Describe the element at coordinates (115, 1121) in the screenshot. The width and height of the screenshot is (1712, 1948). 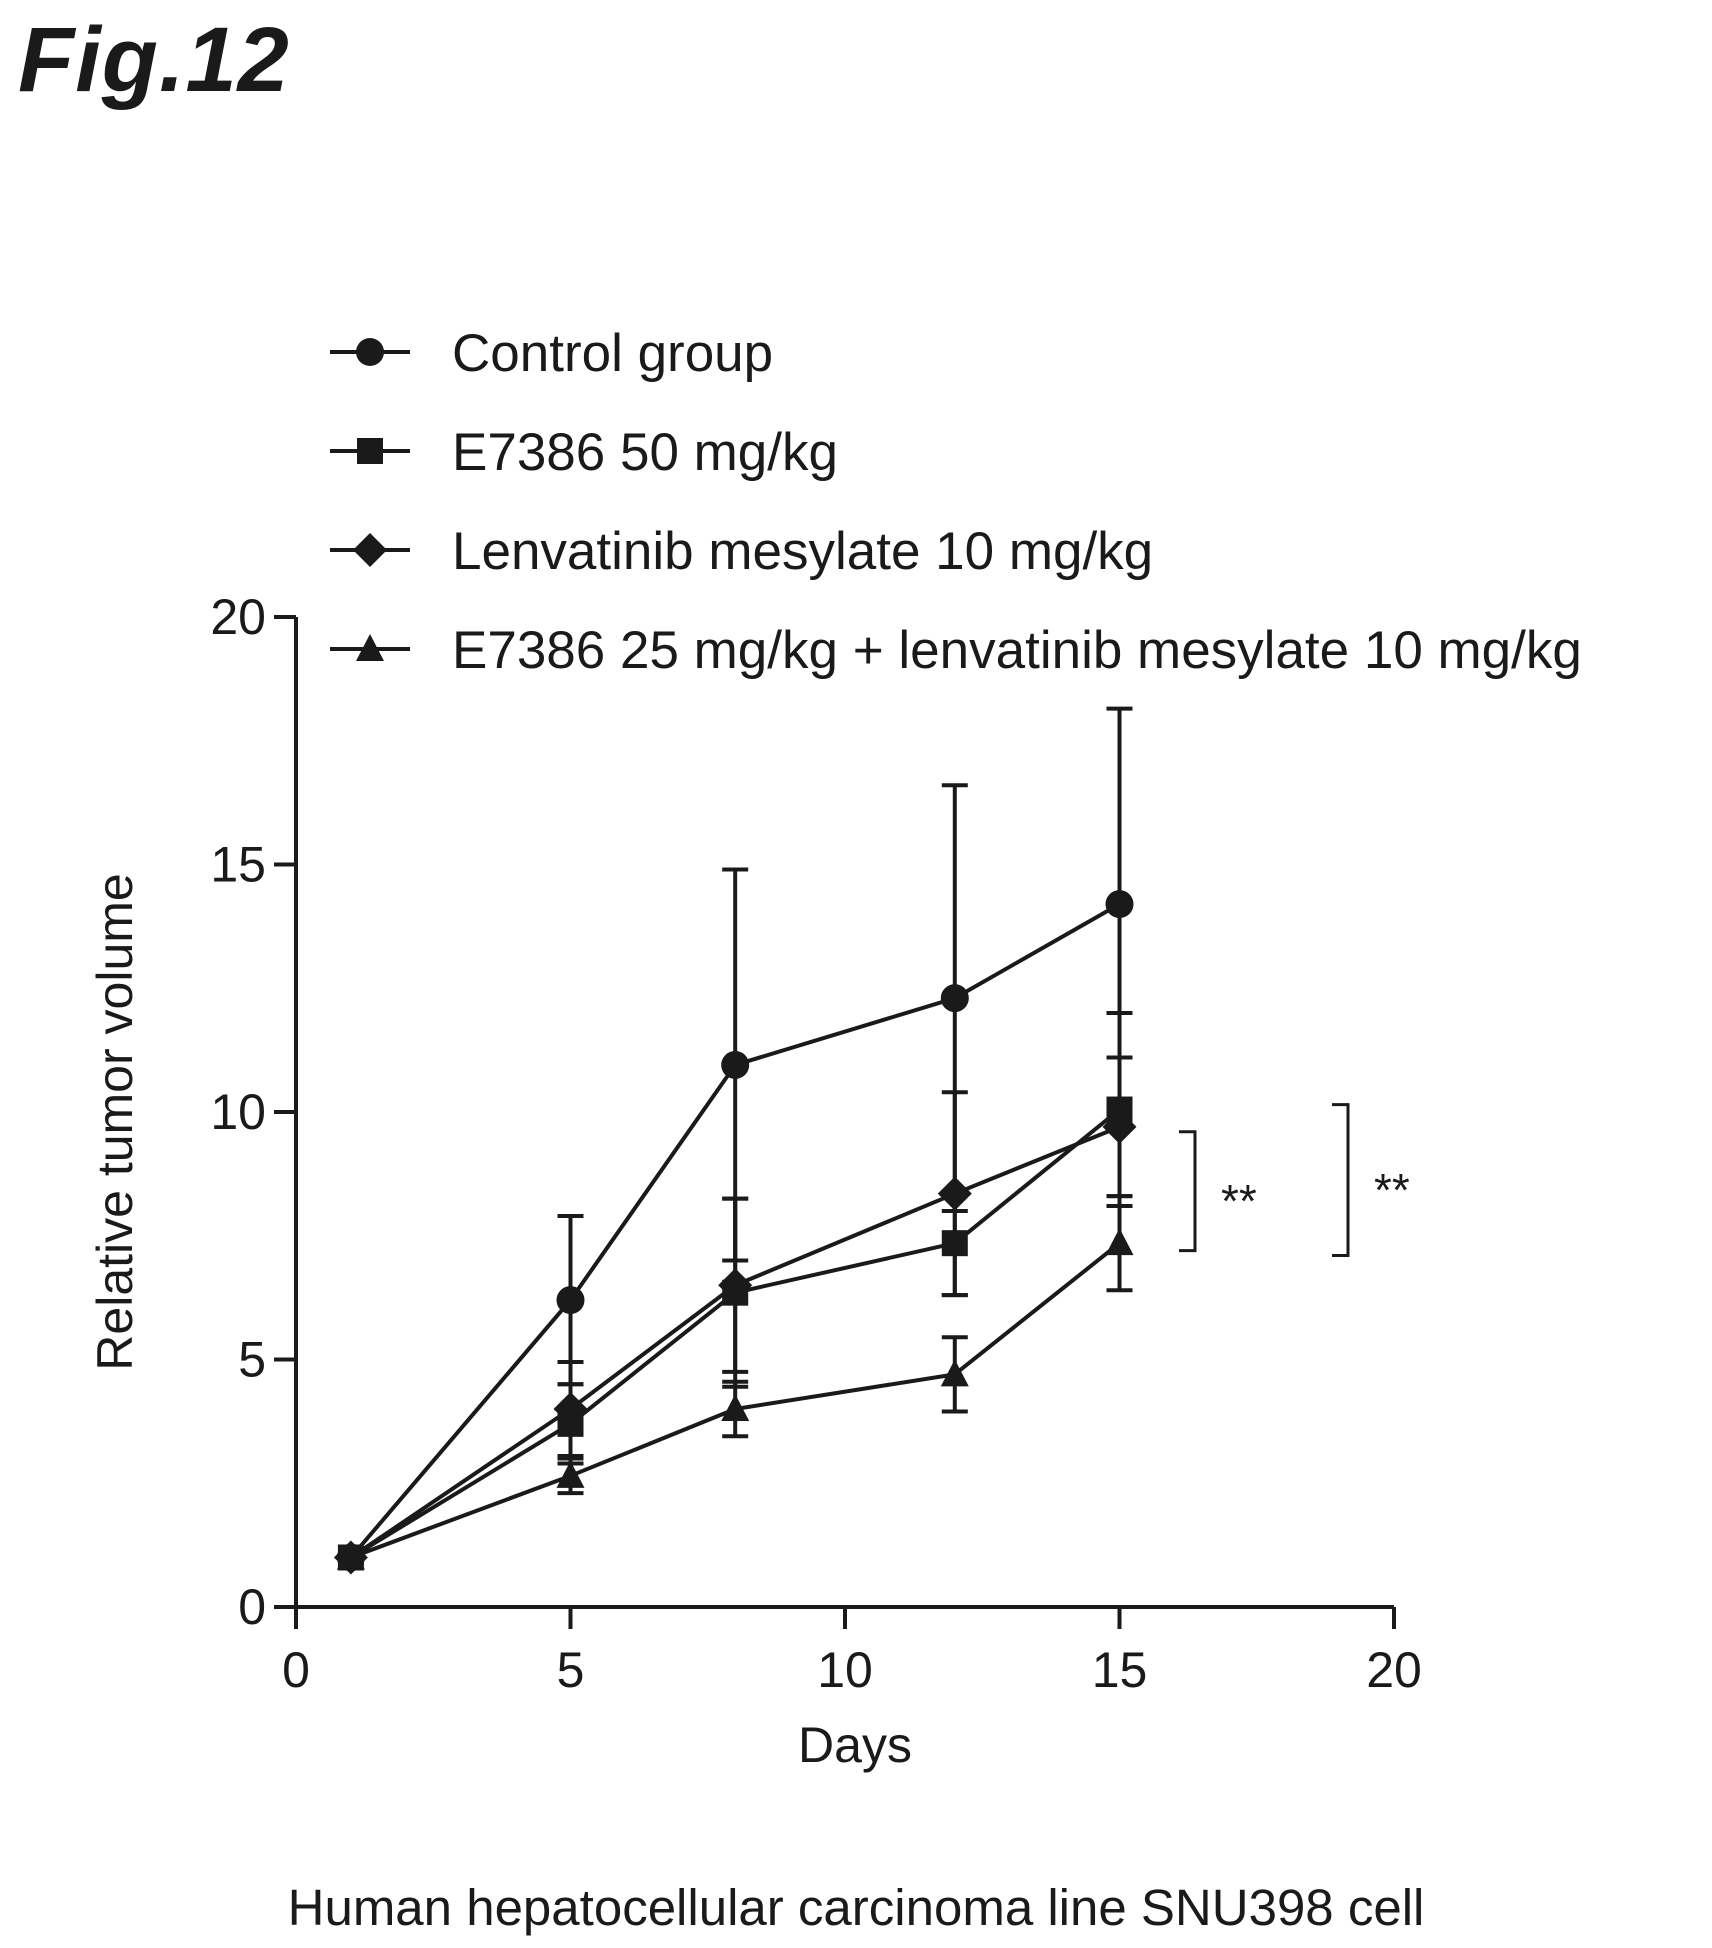
I see `y-axis-title: Relative tumor volume` at that location.